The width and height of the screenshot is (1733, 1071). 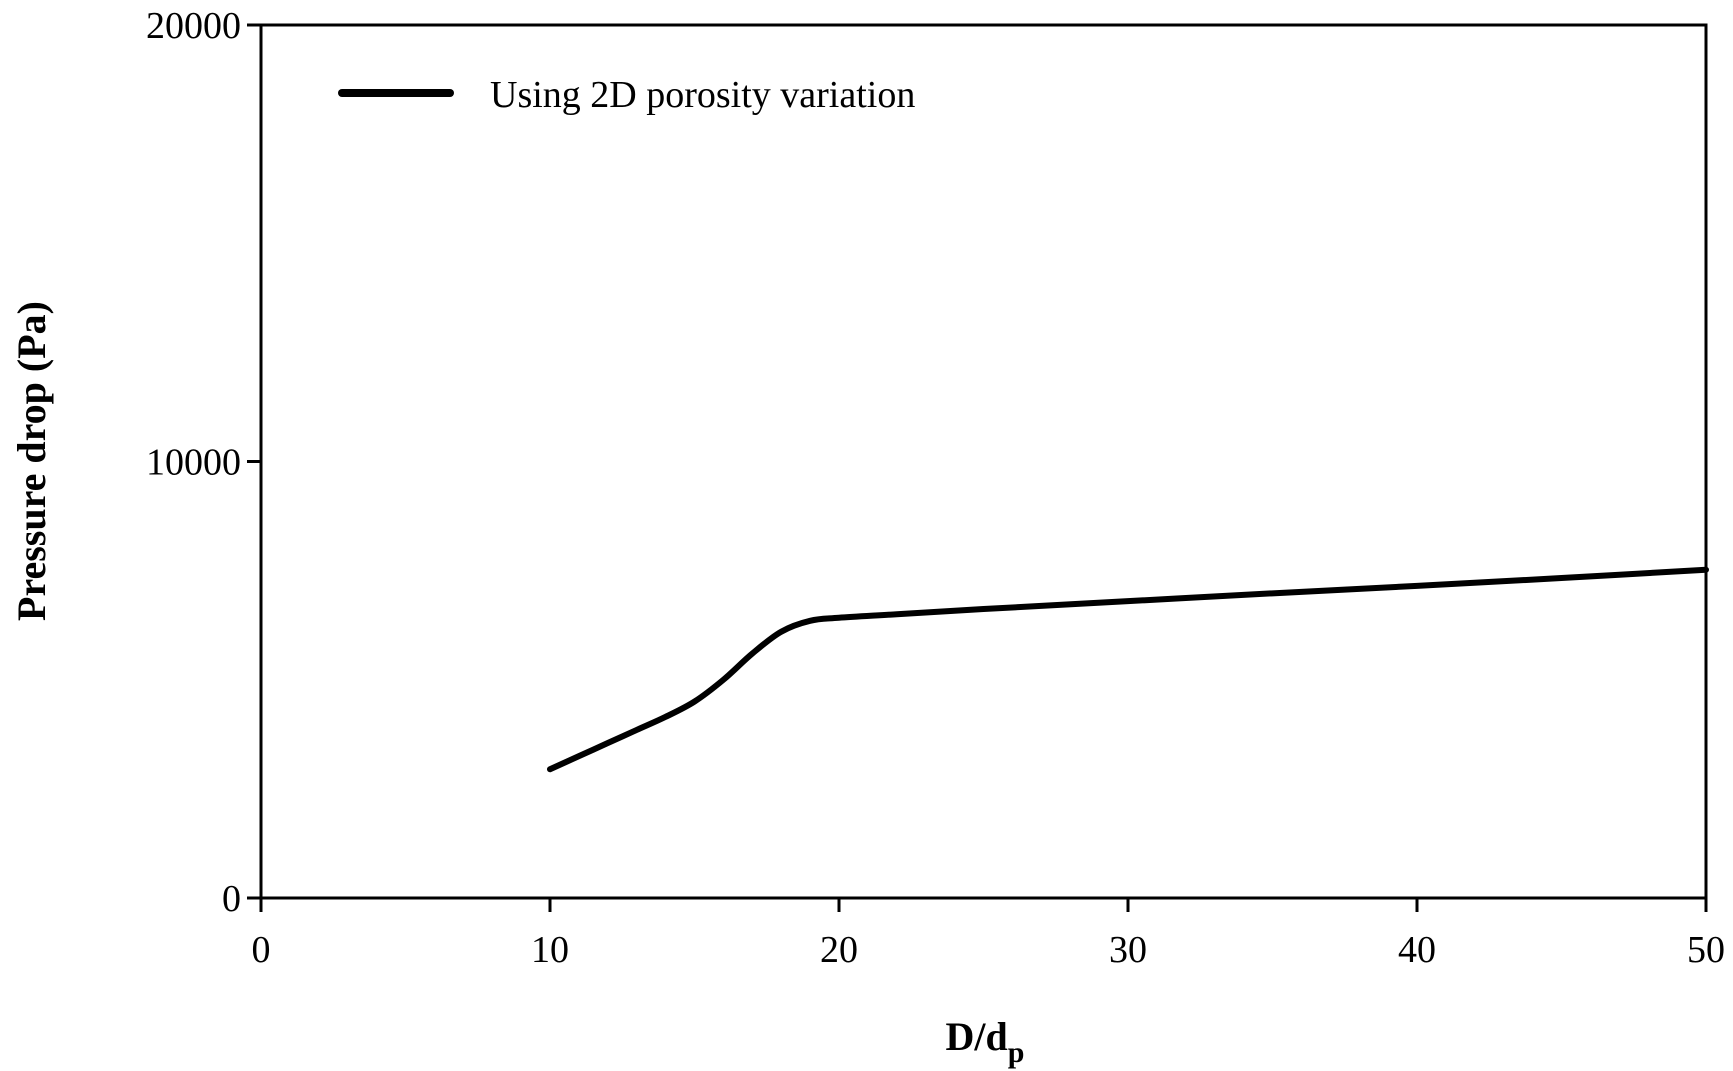 I want to click on y-axis-ticks: 0 10000 20000, so click(x=203, y=462).